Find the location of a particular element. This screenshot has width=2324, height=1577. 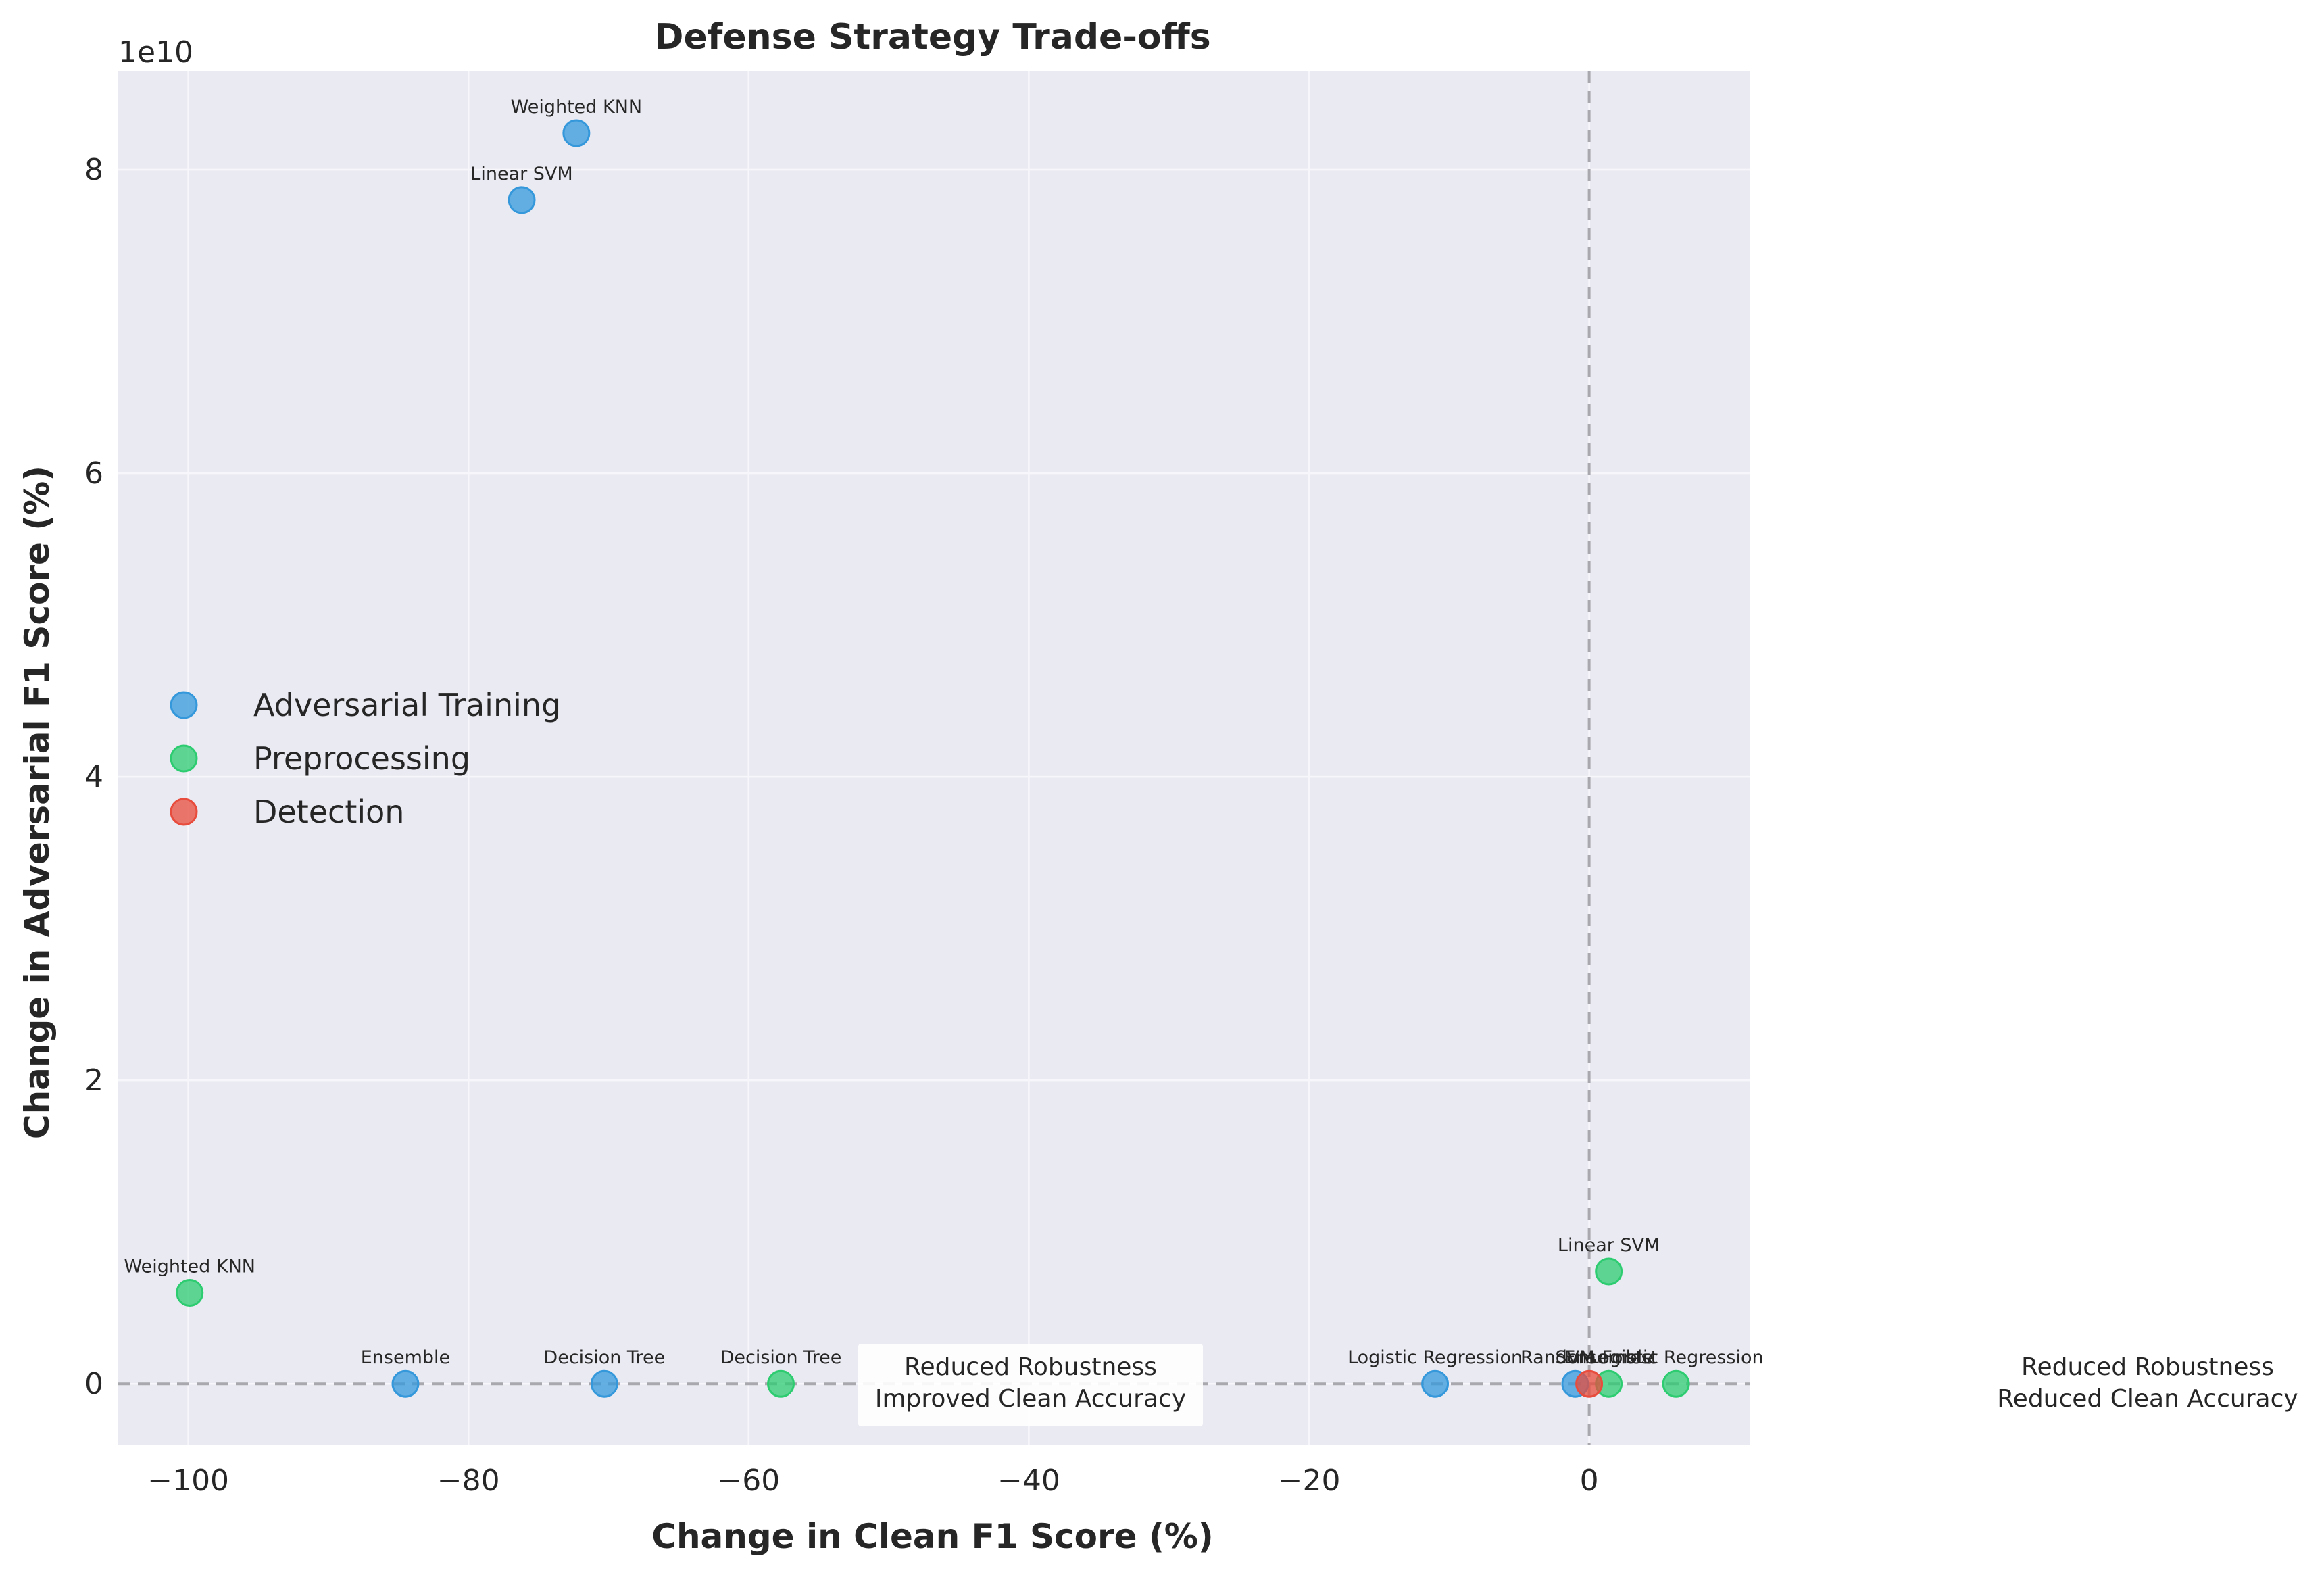

legend-label: Preprocessing is located at coordinates (361, 758).